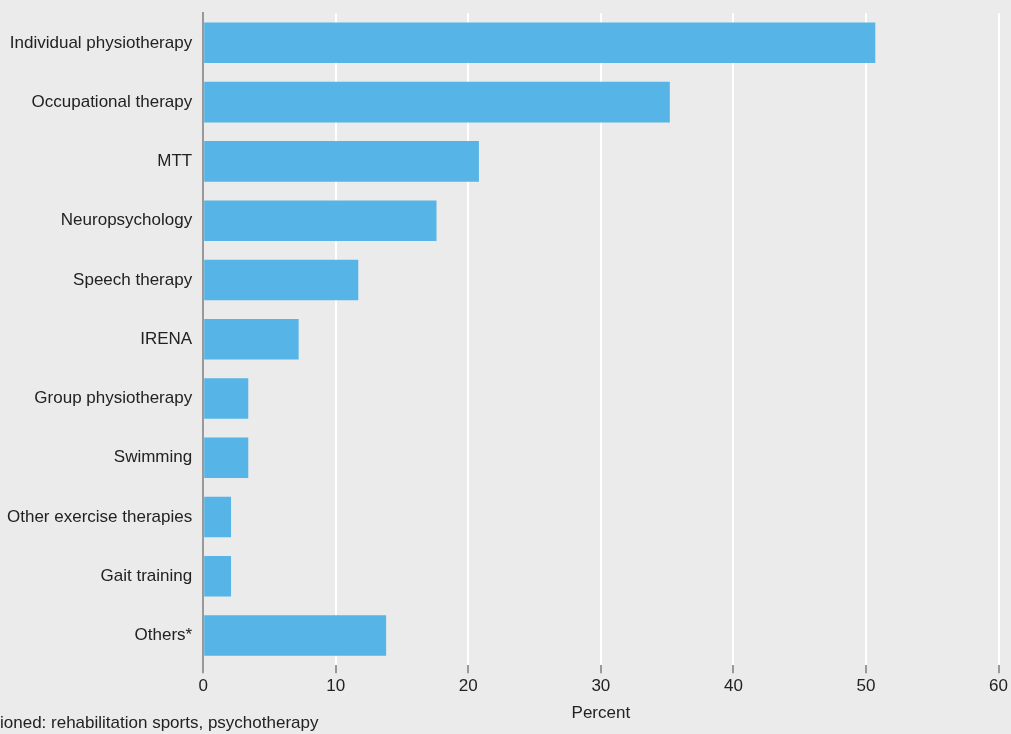  Describe the element at coordinates (113, 398) in the screenshot. I see `y-tick-label: Group physiotherapy` at that location.